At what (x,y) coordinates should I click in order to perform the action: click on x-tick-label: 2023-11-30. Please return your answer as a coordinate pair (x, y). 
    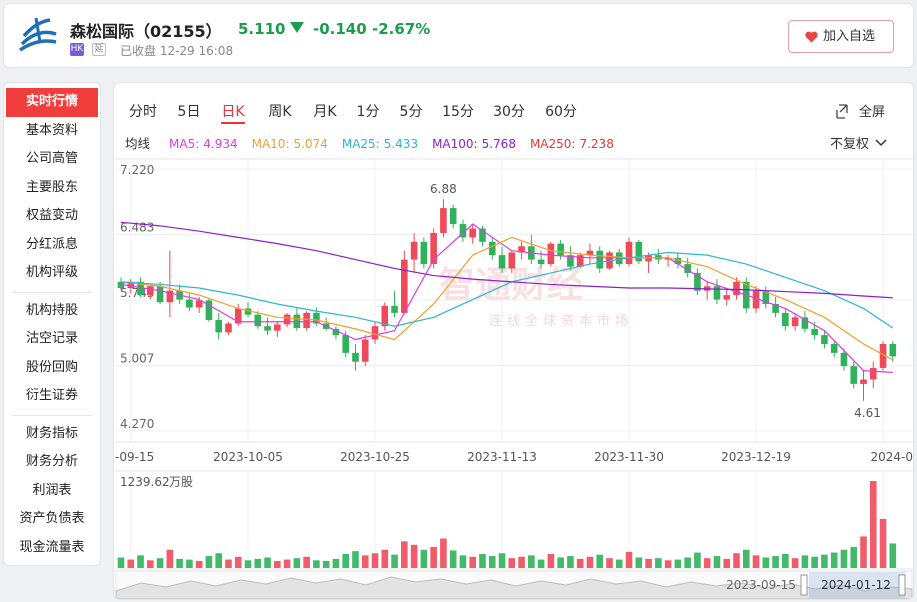
    Looking at the image, I should click on (629, 457).